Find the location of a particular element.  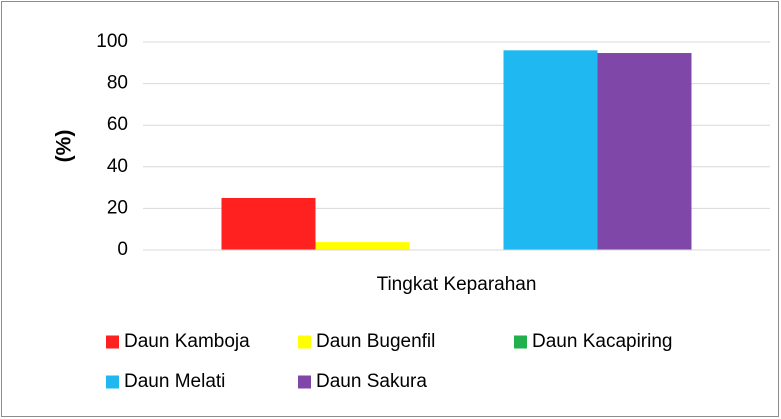

y-tick-label: 100 is located at coordinates (112, 41).